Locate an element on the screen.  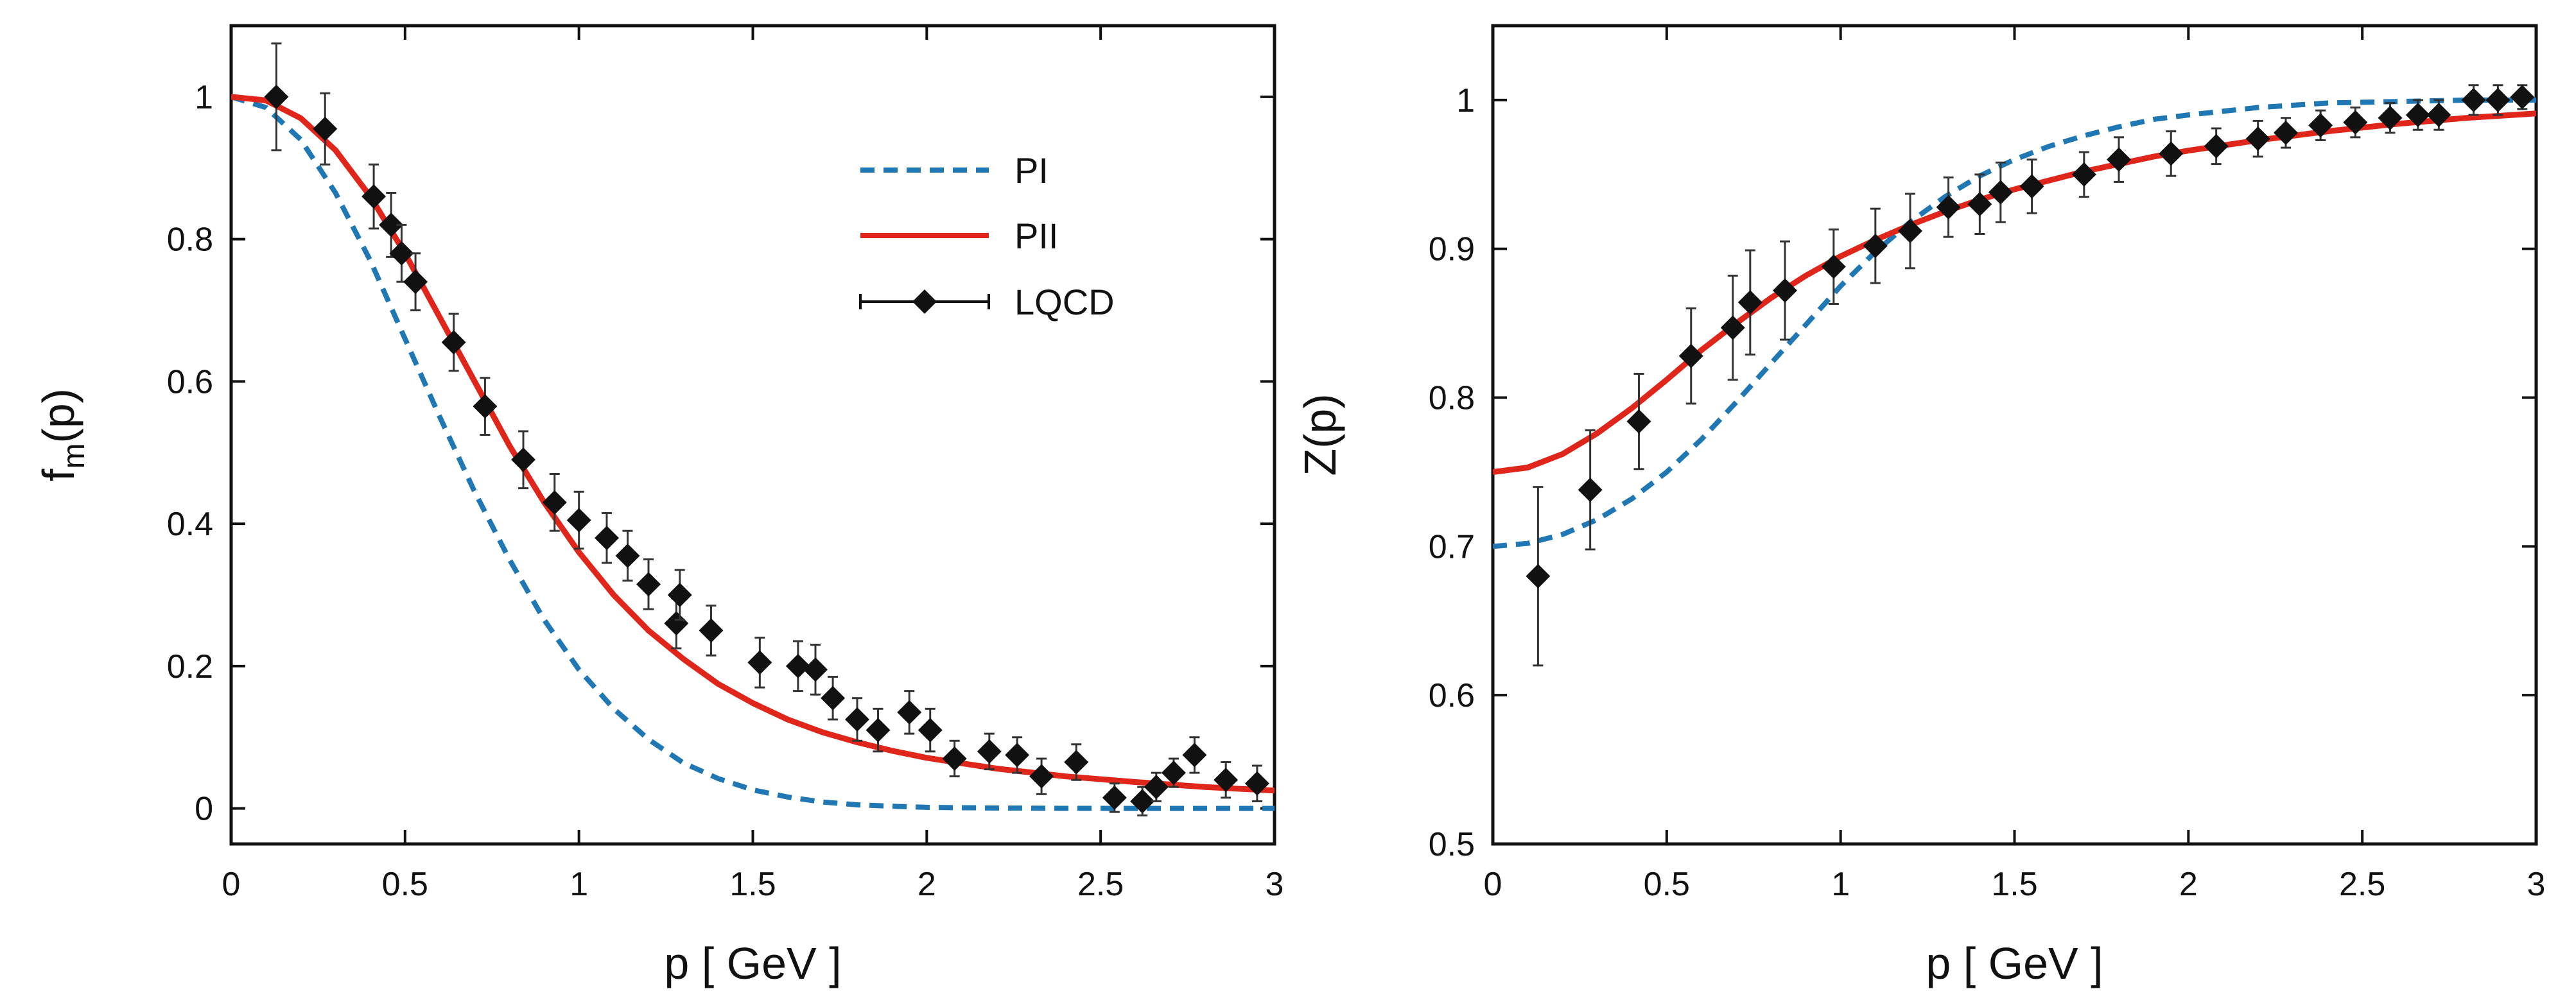
y-axis-title-main: Z(p) is located at coordinates (1320, 434).